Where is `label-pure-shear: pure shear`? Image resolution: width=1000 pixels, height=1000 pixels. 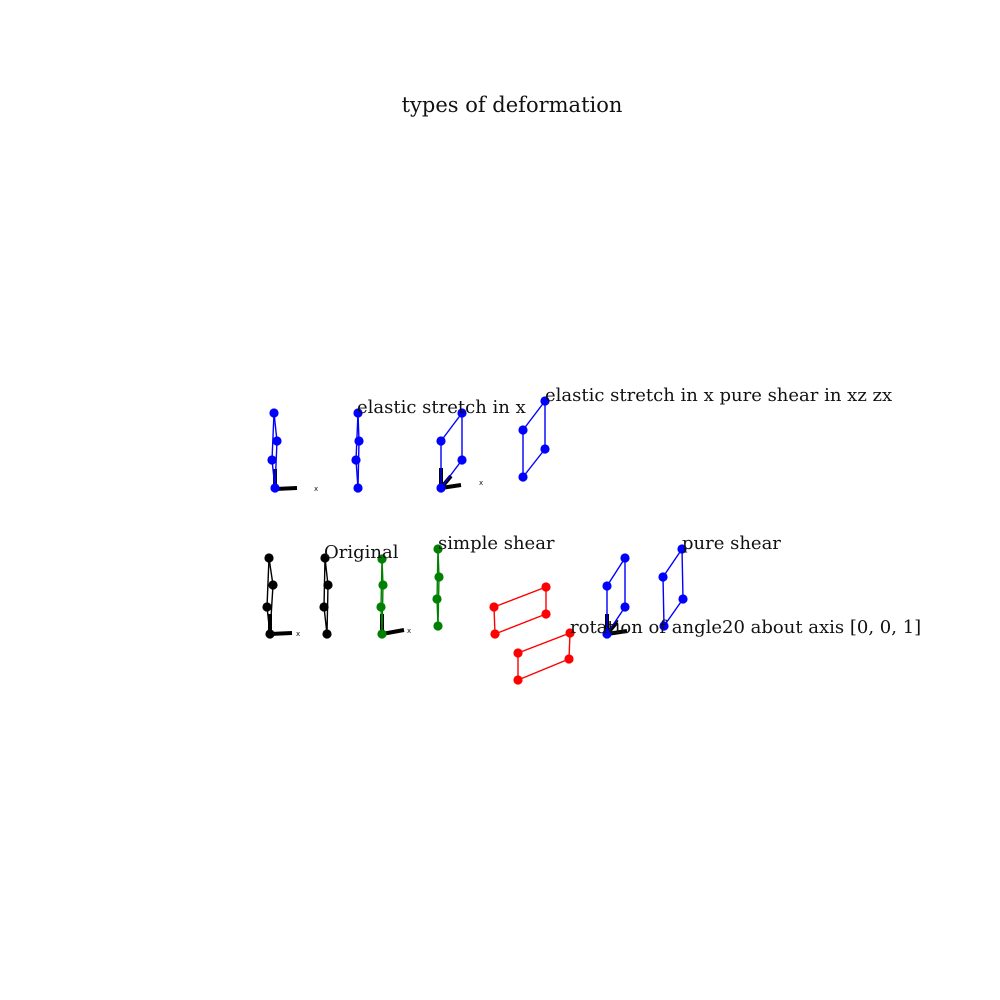
label-pure-shear: pure shear is located at coordinates (731, 543).